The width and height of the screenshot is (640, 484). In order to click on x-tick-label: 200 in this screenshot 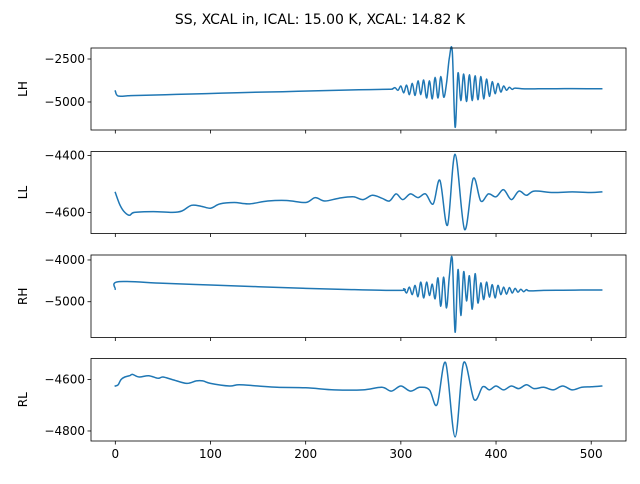, I will do `click(305, 454)`.